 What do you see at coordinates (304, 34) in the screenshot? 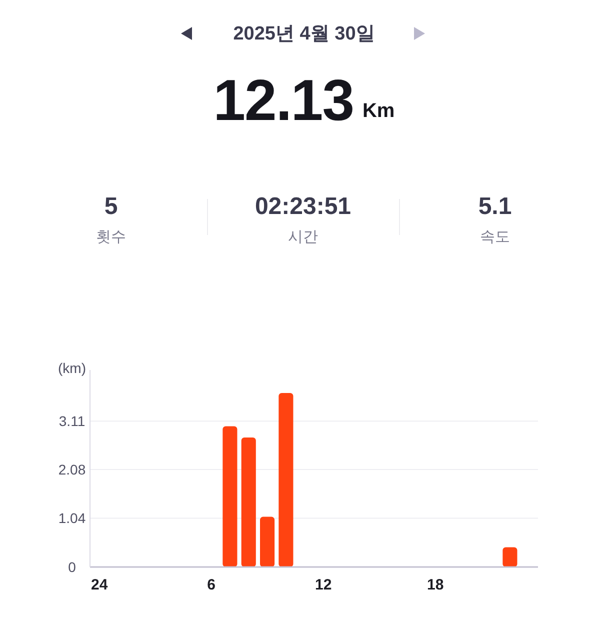
I see `chart-title: 2025년 4월 30일` at bounding box center [304, 34].